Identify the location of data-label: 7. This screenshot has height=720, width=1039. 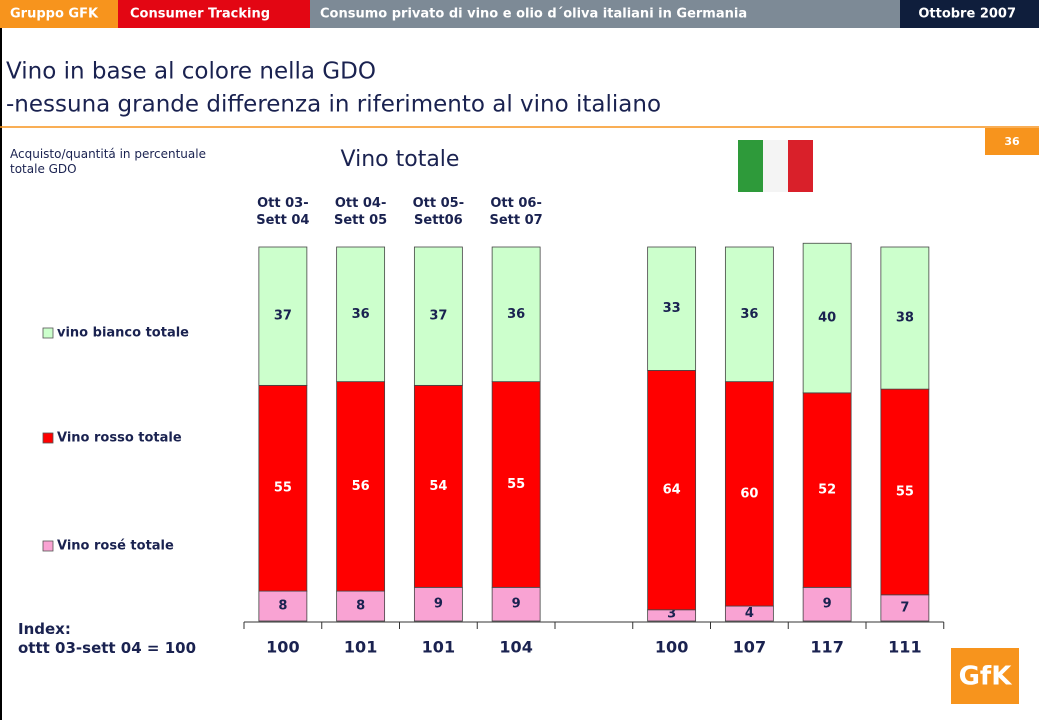
(904, 607).